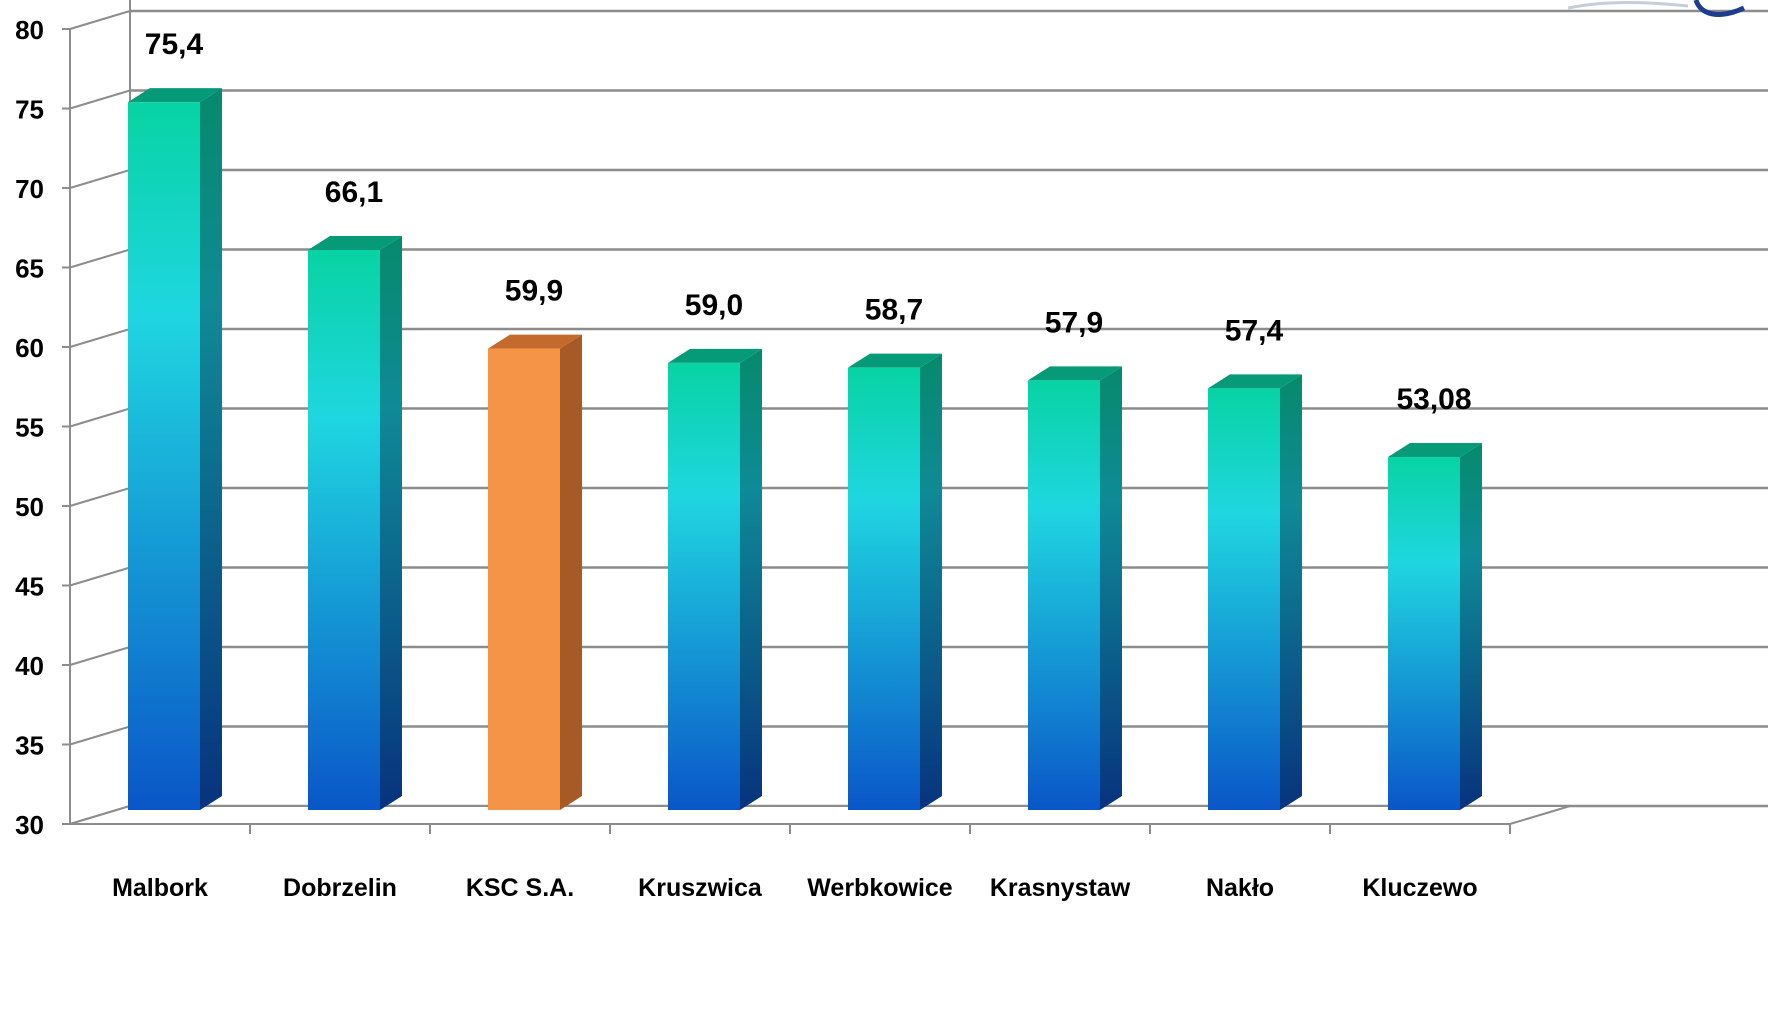  Describe the element at coordinates (894, 310) in the screenshot. I see `value-label: 58,7` at that location.